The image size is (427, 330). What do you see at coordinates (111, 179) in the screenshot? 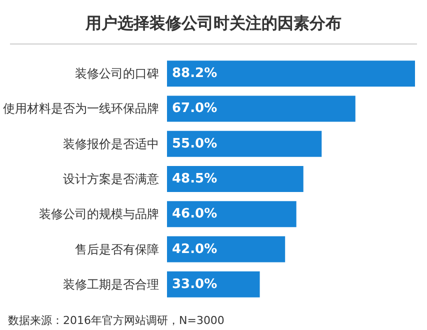
I see `y-tick-label: 设计方案是否满意` at bounding box center [111, 179].